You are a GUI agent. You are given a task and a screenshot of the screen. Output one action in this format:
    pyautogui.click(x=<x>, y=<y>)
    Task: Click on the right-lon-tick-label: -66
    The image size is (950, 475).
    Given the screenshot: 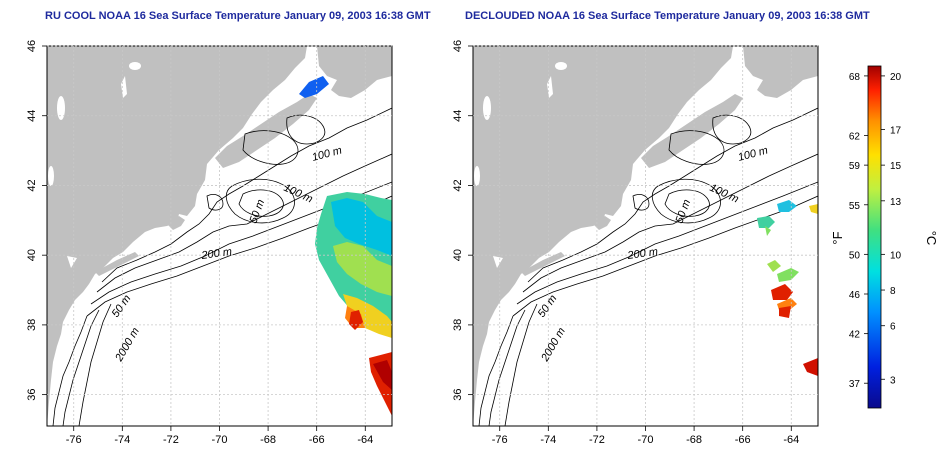 What is the action you would take?
    pyautogui.click(x=743, y=440)
    